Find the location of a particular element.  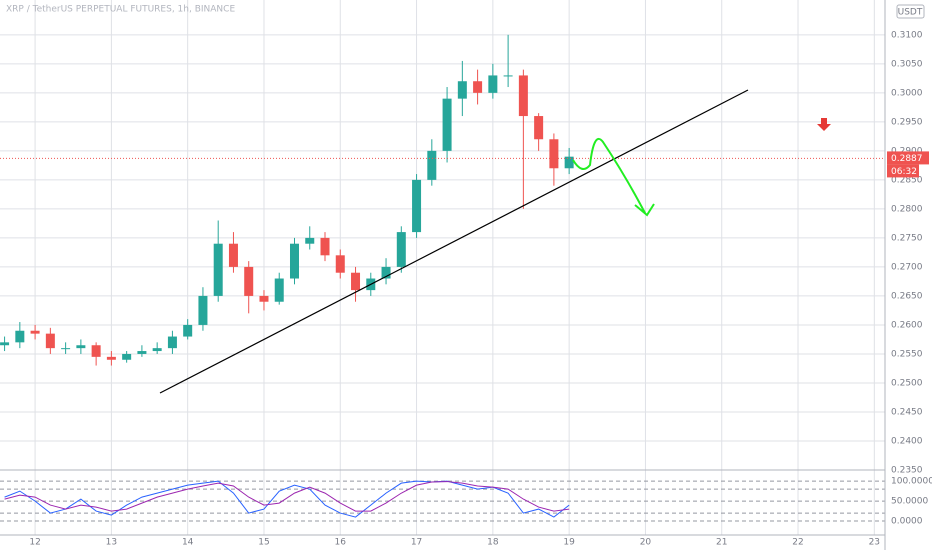

x-tick-label: 18 is located at coordinates (493, 543).